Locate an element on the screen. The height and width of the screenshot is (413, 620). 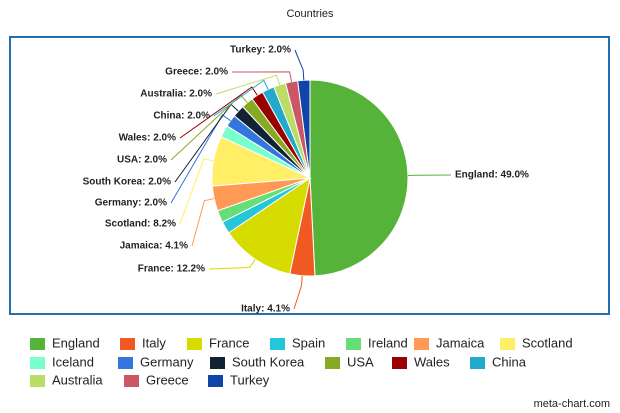
data-label: China: 2.0% is located at coordinates (181, 116).